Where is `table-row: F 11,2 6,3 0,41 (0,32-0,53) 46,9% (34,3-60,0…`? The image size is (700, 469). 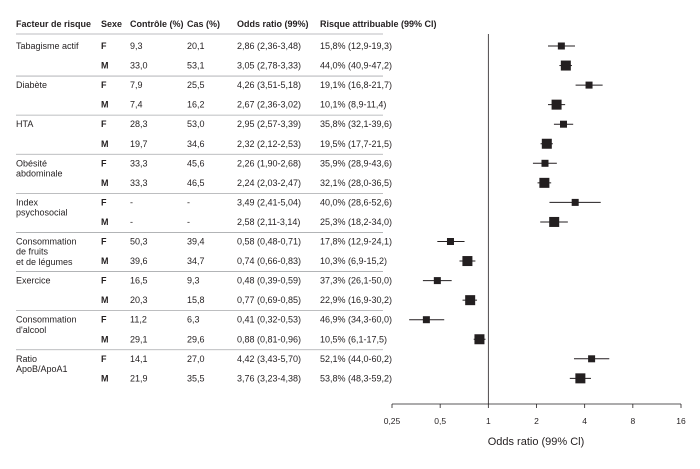 table-row: F 11,2 6,3 0,41 (0,32-0,53) 46,9% (34,3-60,0… is located at coordinates (246, 320).